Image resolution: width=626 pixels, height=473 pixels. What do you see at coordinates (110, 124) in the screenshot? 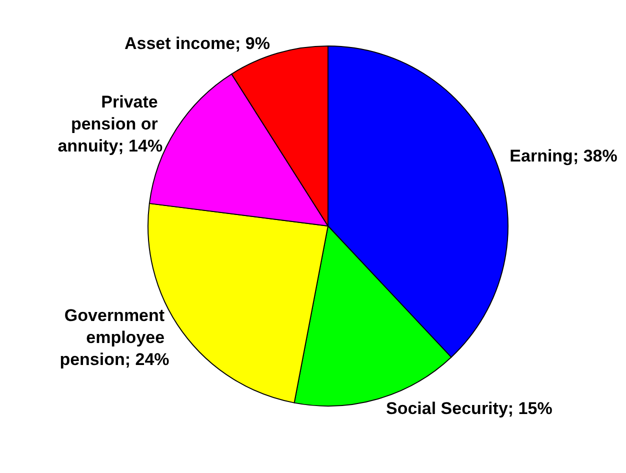
I see `slice-label: Private pension or annuity; 14%` at bounding box center [110, 124].